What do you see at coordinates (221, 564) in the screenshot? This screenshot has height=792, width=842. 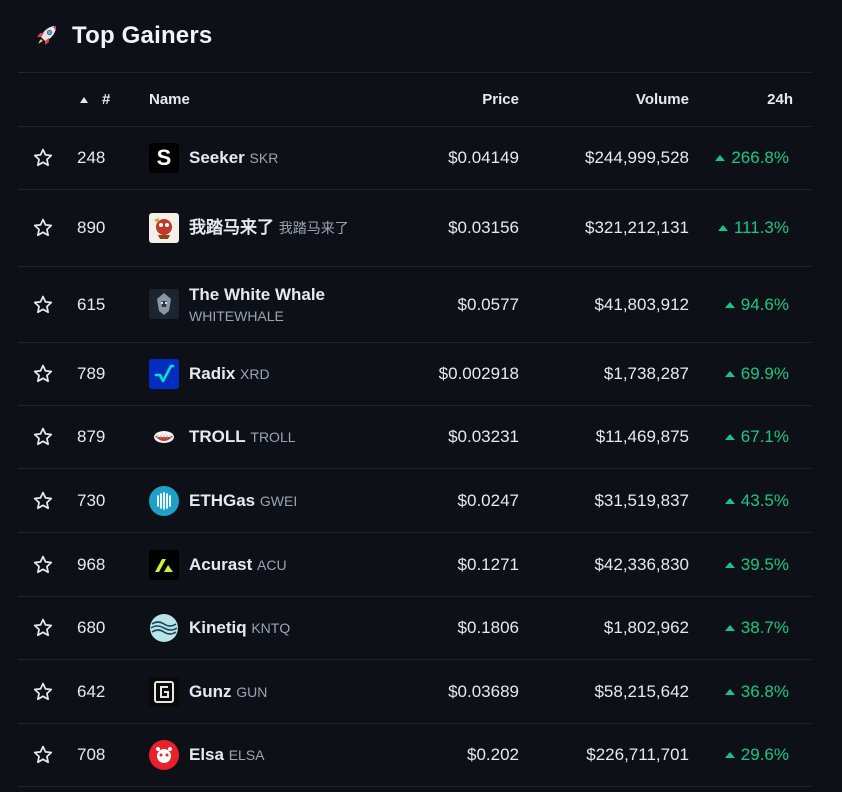 I see `coin-name: Acurast` at bounding box center [221, 564].